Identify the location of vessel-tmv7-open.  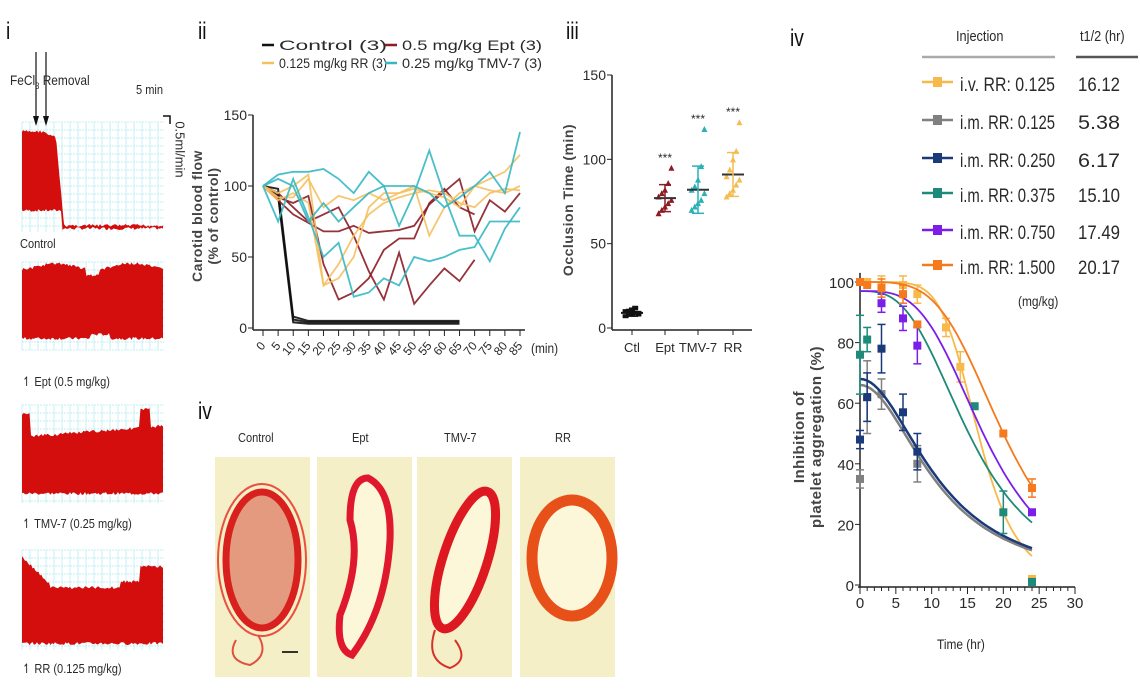
(465, 560).